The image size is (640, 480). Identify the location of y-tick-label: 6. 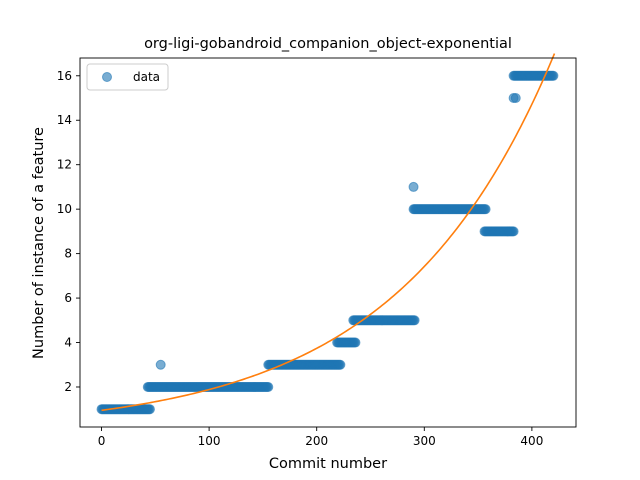
(68, 298).